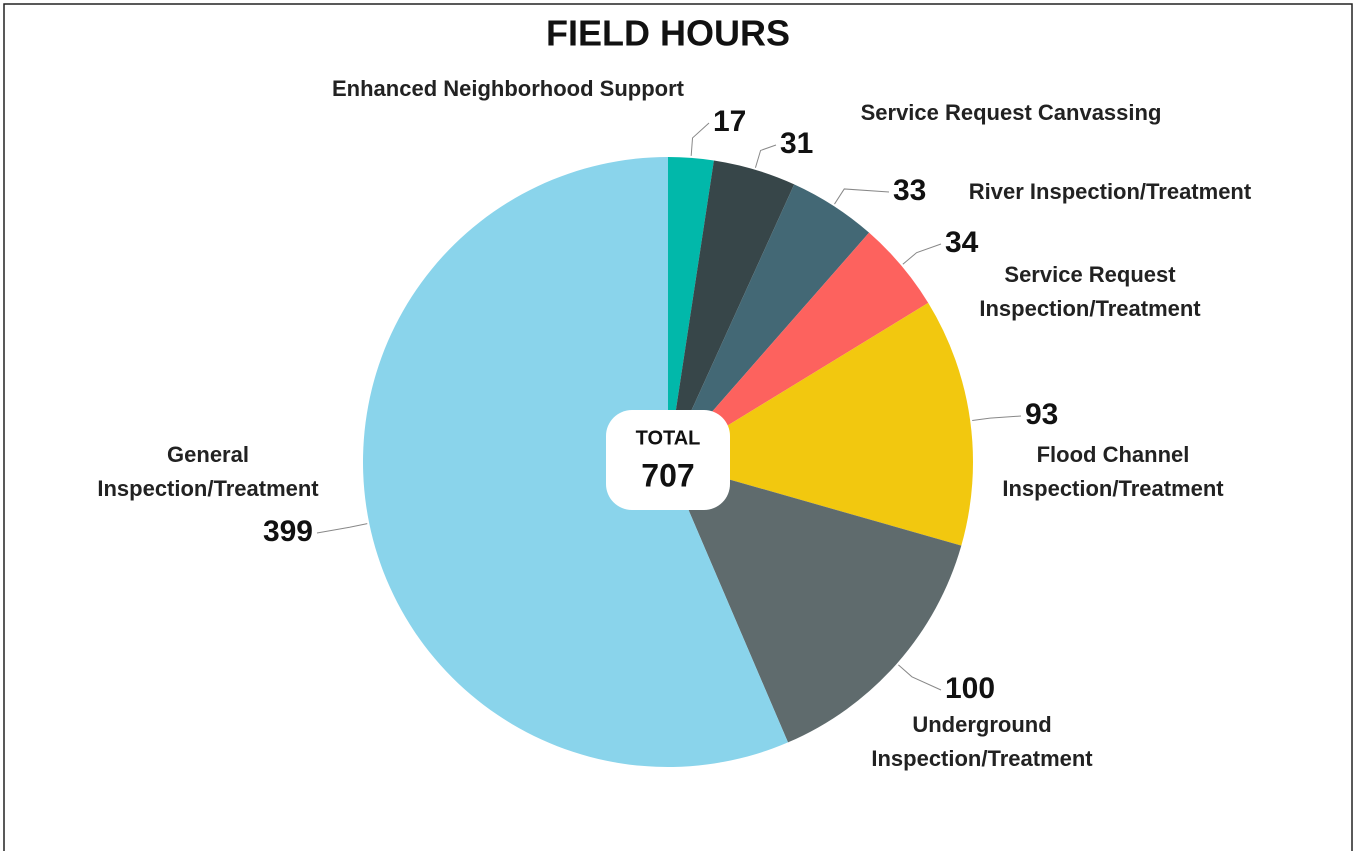  I want to click on category-label: Service Request Inspection/Treatment, so click(1090, 291).